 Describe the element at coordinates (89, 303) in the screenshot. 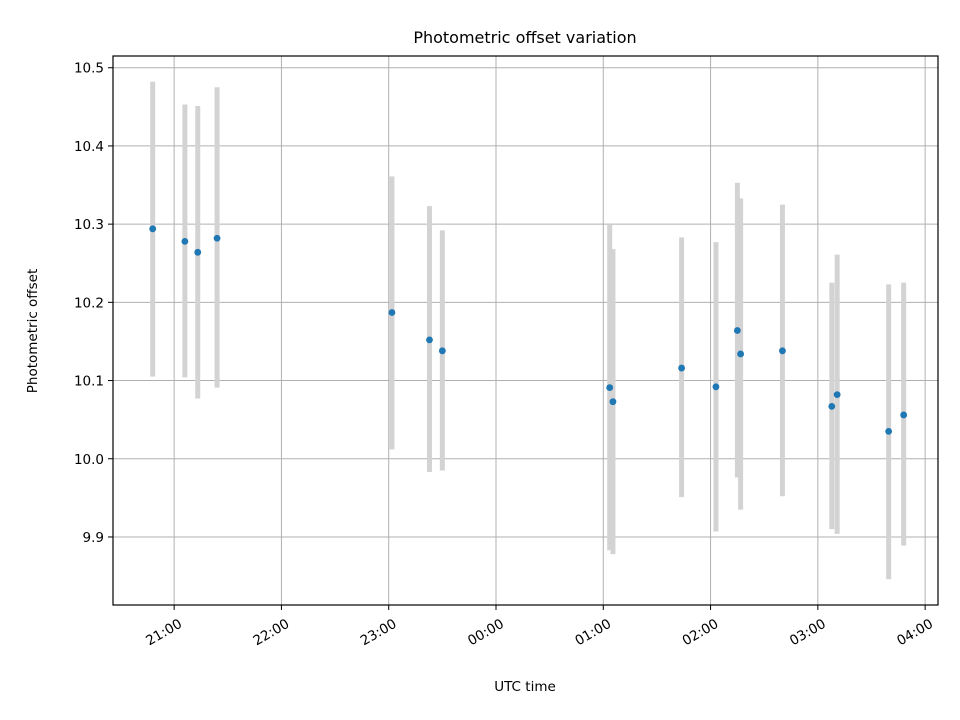

I see `y-tick-label: 10.2` at that location.